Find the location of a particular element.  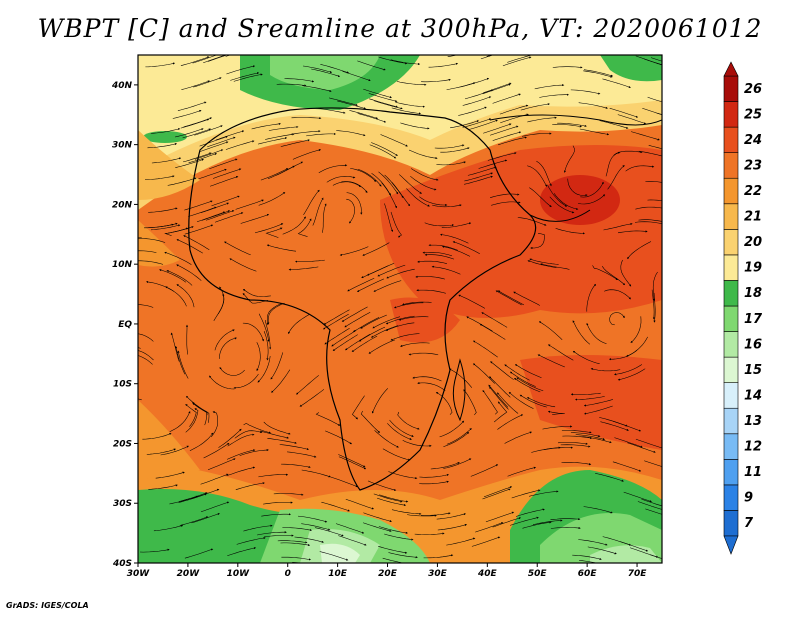

lon-label: 70E is located at coordinates (638, 574).